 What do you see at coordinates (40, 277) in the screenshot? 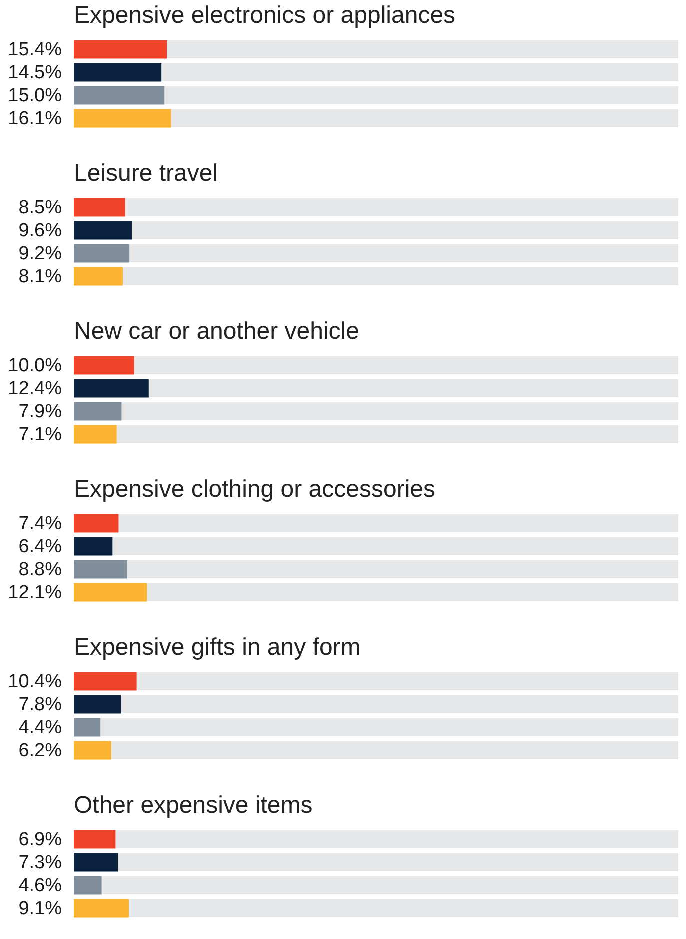
I see `data-label: 8.1%` at bounding box center [40, 277].